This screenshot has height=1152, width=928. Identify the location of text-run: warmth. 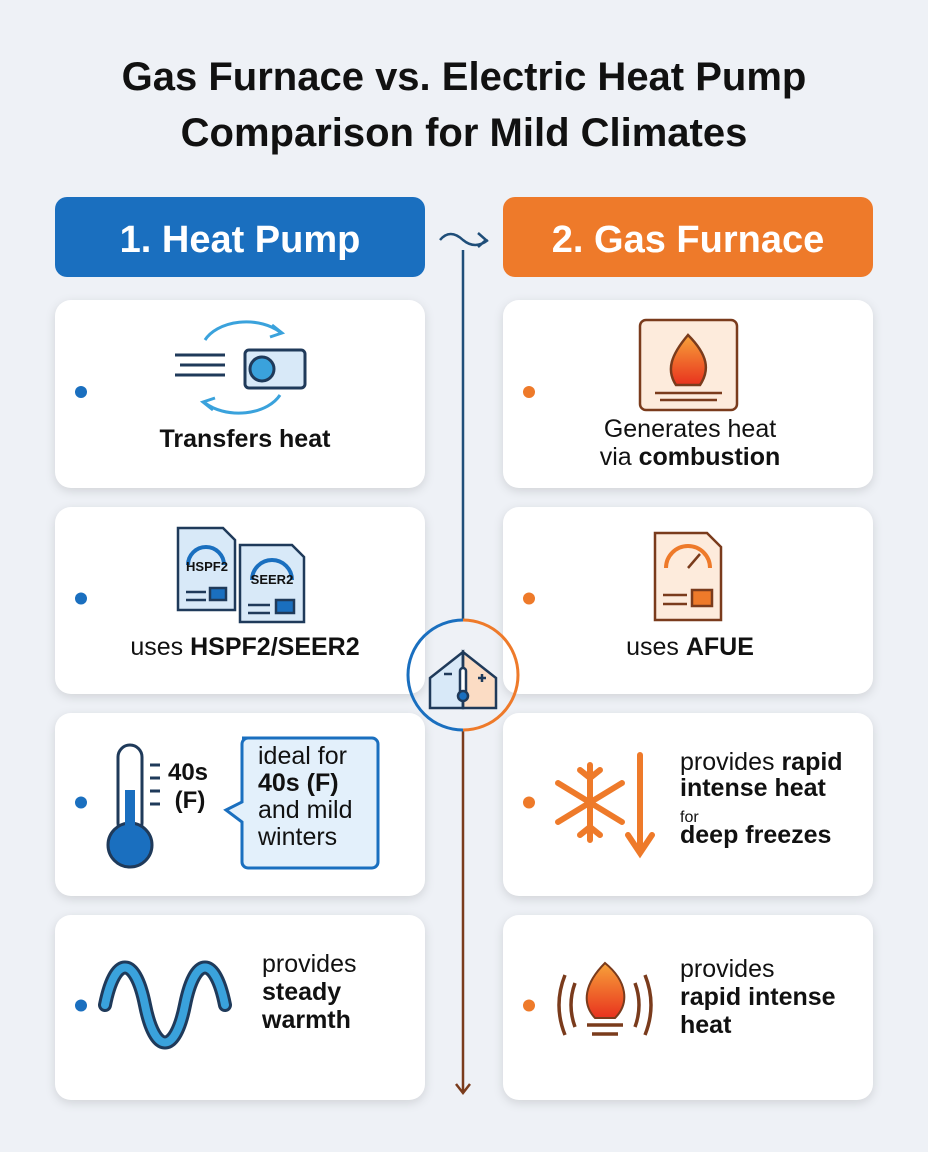
(306, 1020).